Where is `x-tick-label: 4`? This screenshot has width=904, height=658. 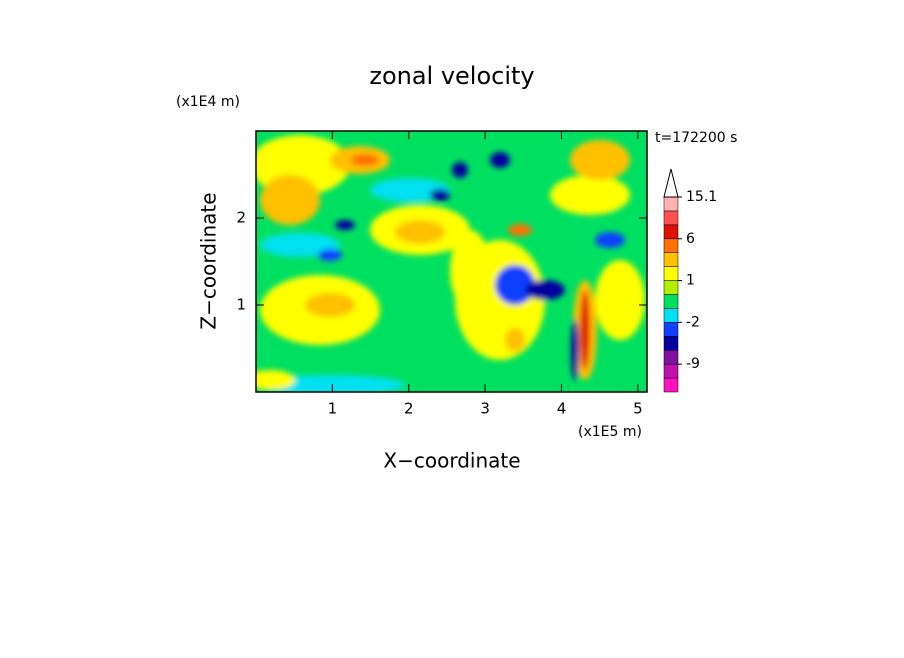 x-tick-label: 4 is located at coordinates (562, 409).